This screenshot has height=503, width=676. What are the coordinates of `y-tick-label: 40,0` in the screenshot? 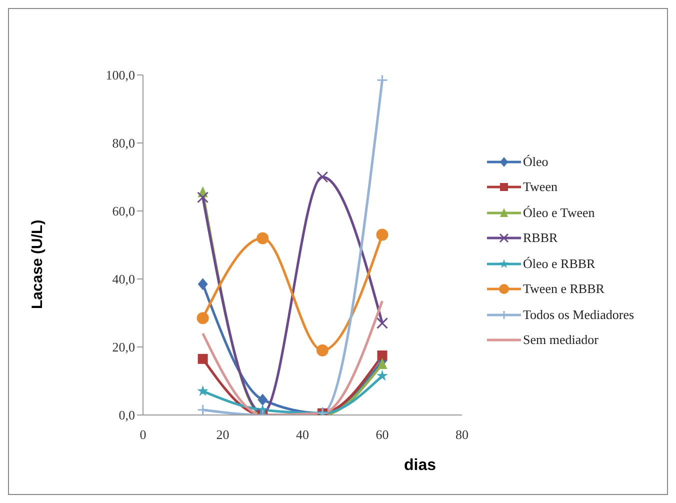 It's located at (123, 279).